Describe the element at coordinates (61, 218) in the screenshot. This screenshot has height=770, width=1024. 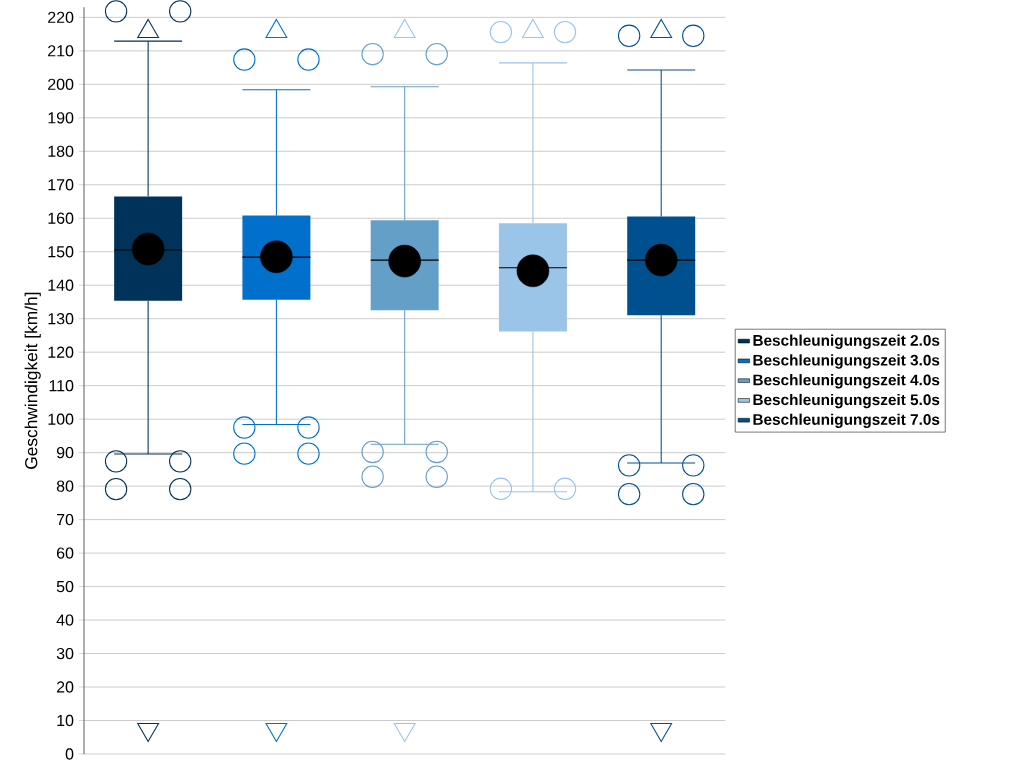
I see `y-tick-label: 160` at that location.